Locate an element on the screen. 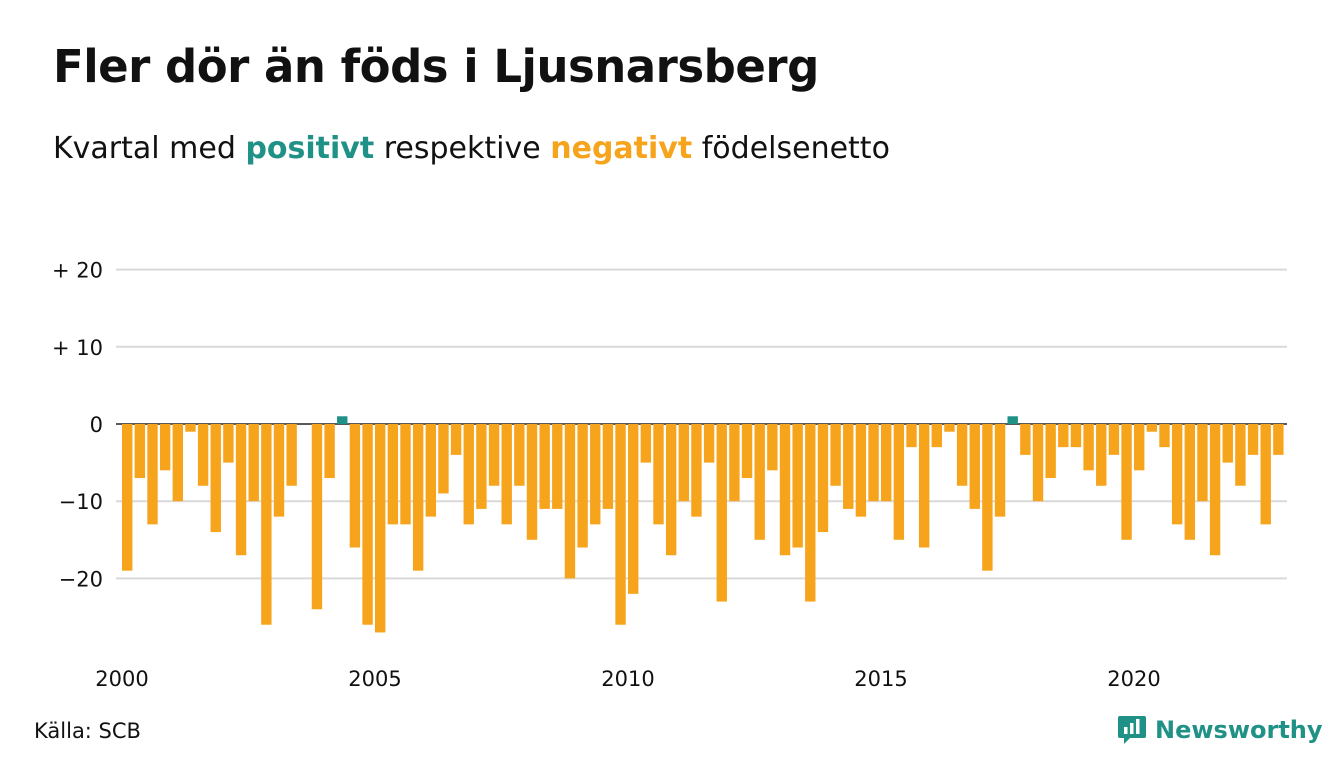  y-tick-label: 0 is located at coordinates (96, 425).